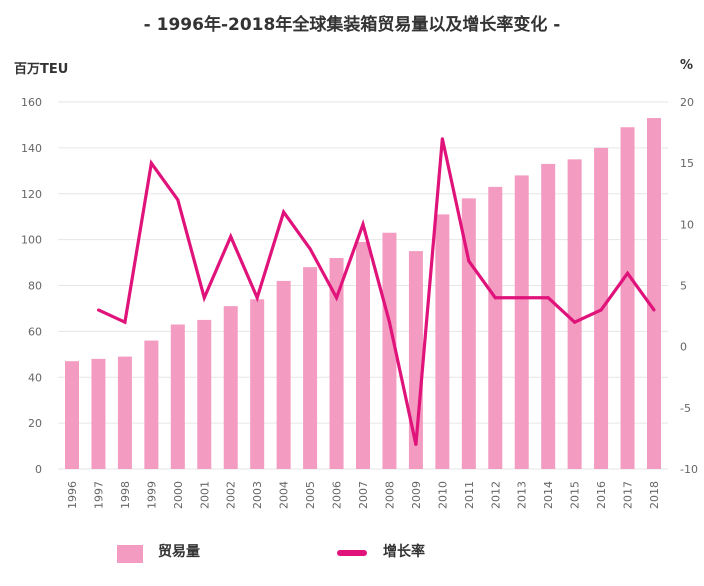 The height and width of the screenshot is (586, 704). I want to click on line-point-2003, so click(257, 298).